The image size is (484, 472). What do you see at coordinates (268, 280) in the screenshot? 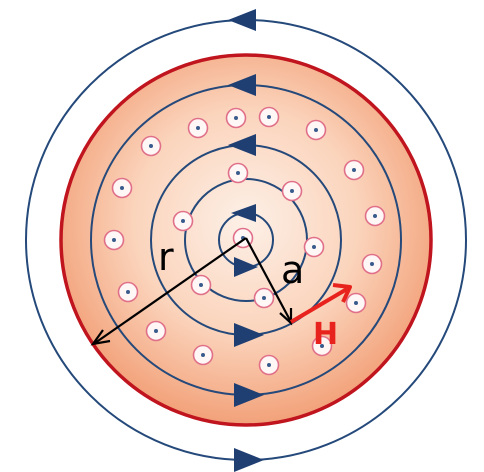
I see `radius-a-line` at bounding box center [268, 280].